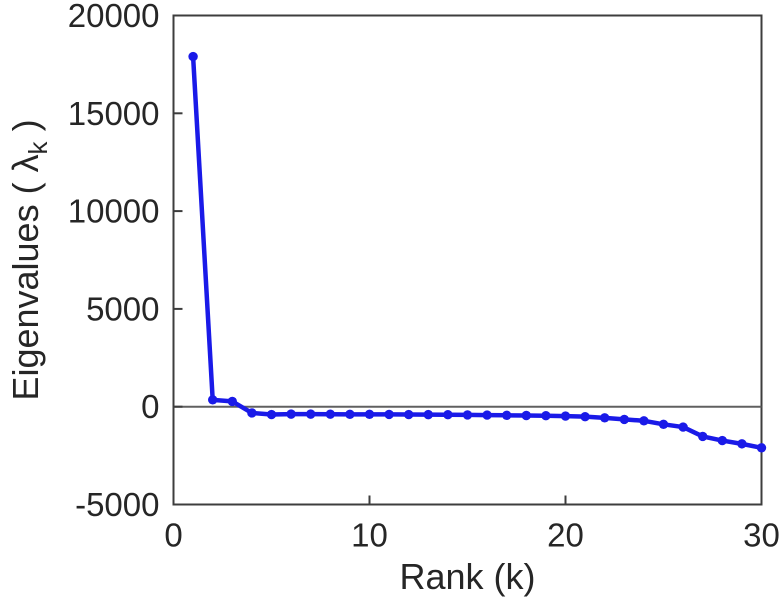 The height and width of the screenshot is (600, 782). I want to click on x-tick-label: 20, so click(565, 535).